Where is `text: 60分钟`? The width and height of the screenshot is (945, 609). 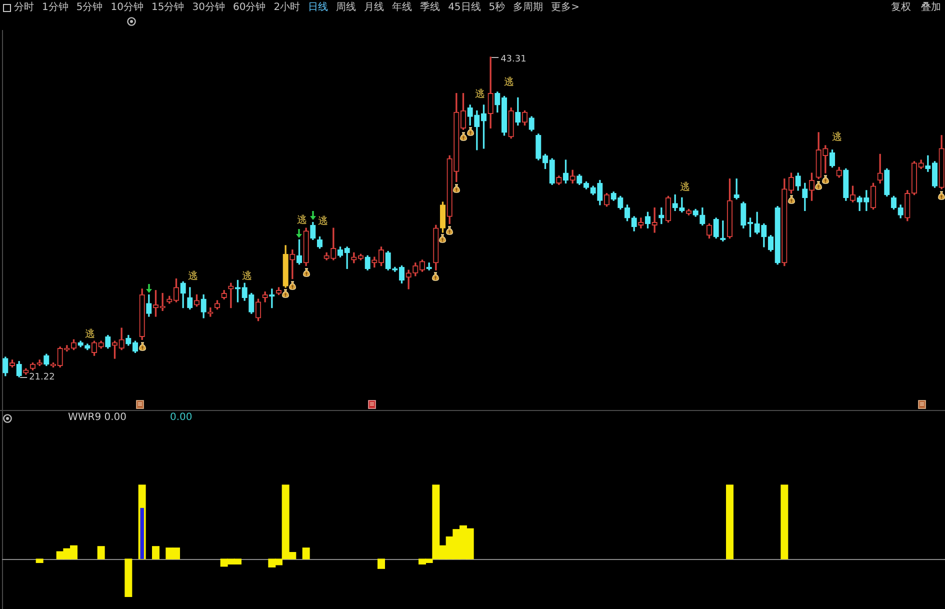
text: 60分钟 is located at coordinates (249, 8).